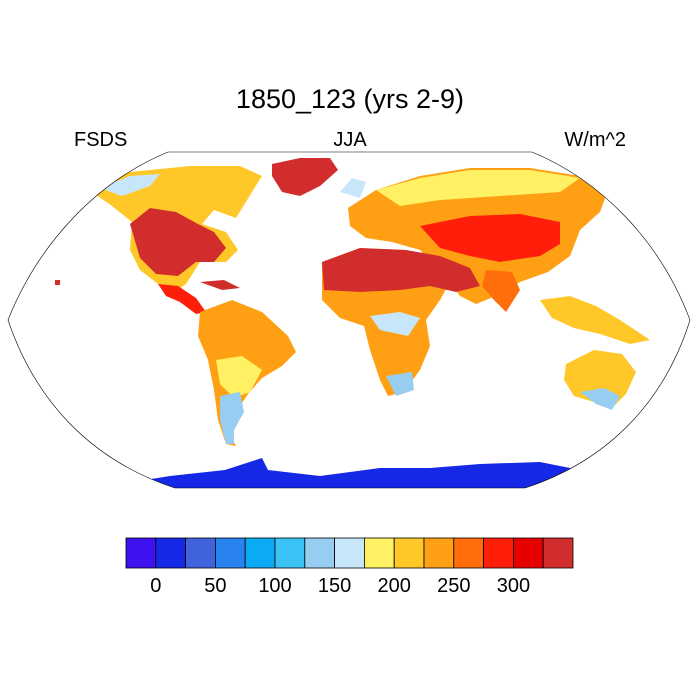 The image size is (700, 700). What do you see at coordinates (600, 399) in the screenshot?
I see `australia-south-field` at bounding box center [600, 399].